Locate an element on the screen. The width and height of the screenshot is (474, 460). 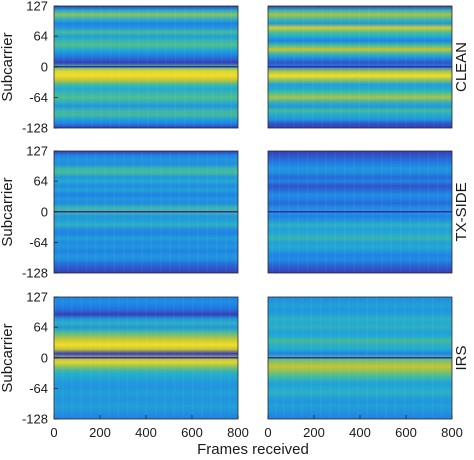
row-label-tx-side: TX-SIDE is located at coordinates (461, 211).